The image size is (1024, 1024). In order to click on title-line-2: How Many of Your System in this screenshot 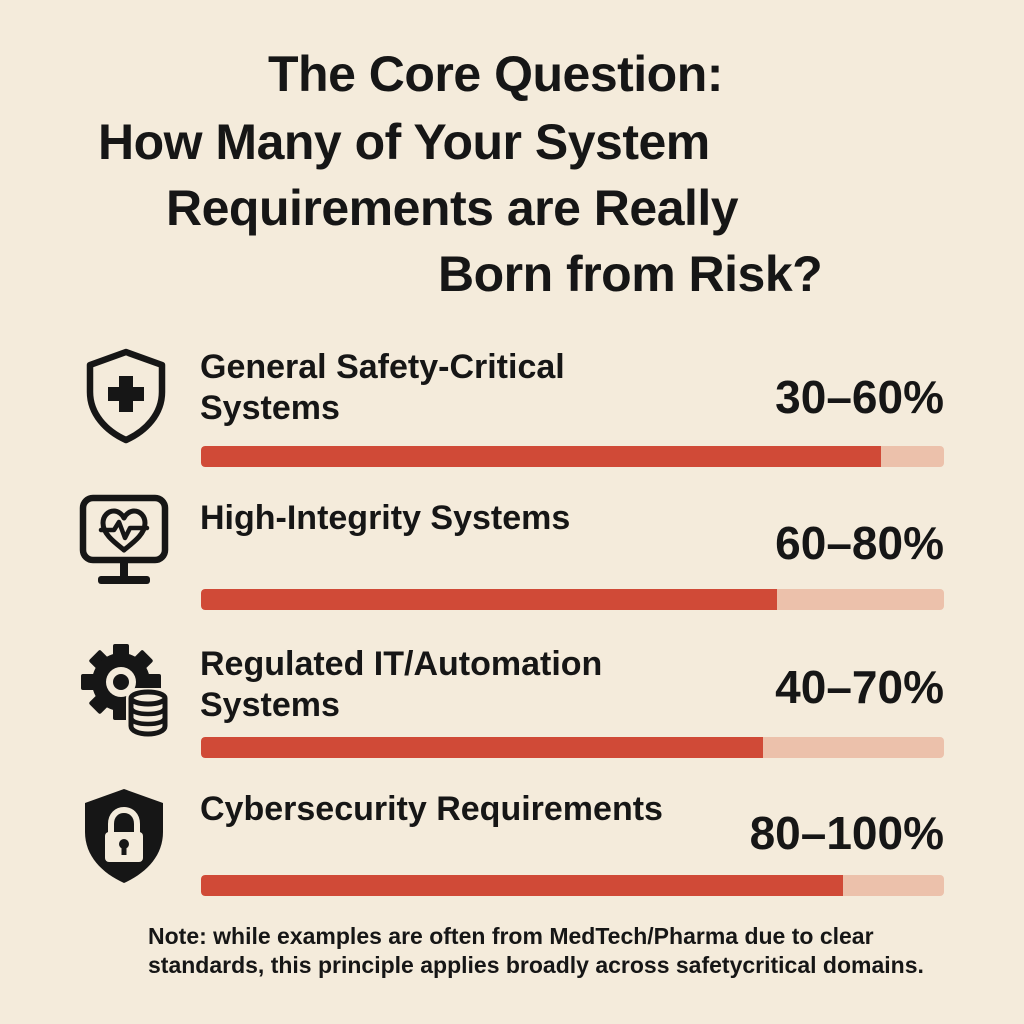, I will do `click(404, 142)`.